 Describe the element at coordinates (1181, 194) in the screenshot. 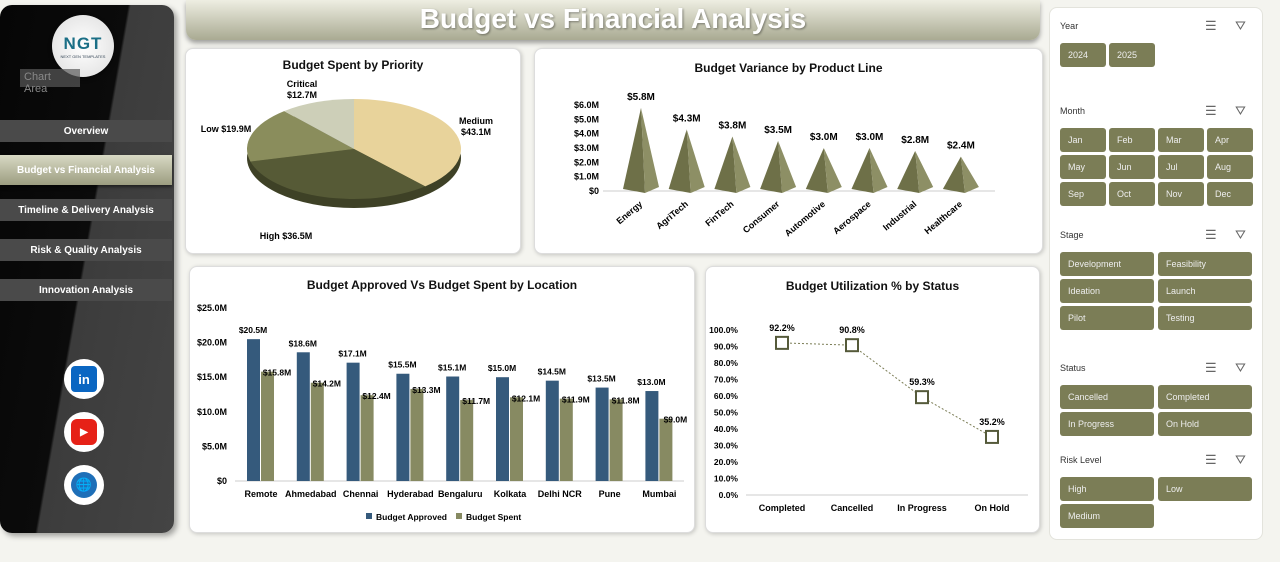

I see `filter-option-nov: Nov` at that location.